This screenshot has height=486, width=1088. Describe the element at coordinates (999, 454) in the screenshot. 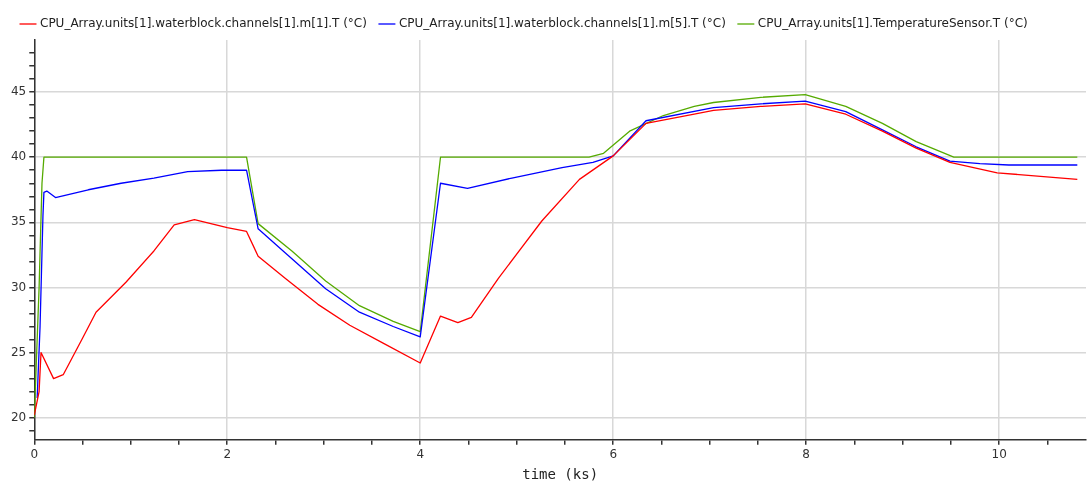

I see `x-tick-label: 10` at that location.